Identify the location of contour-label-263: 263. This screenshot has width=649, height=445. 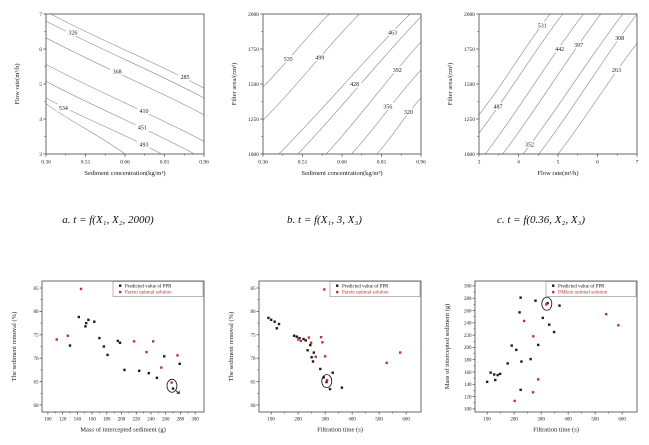
(616, 71).